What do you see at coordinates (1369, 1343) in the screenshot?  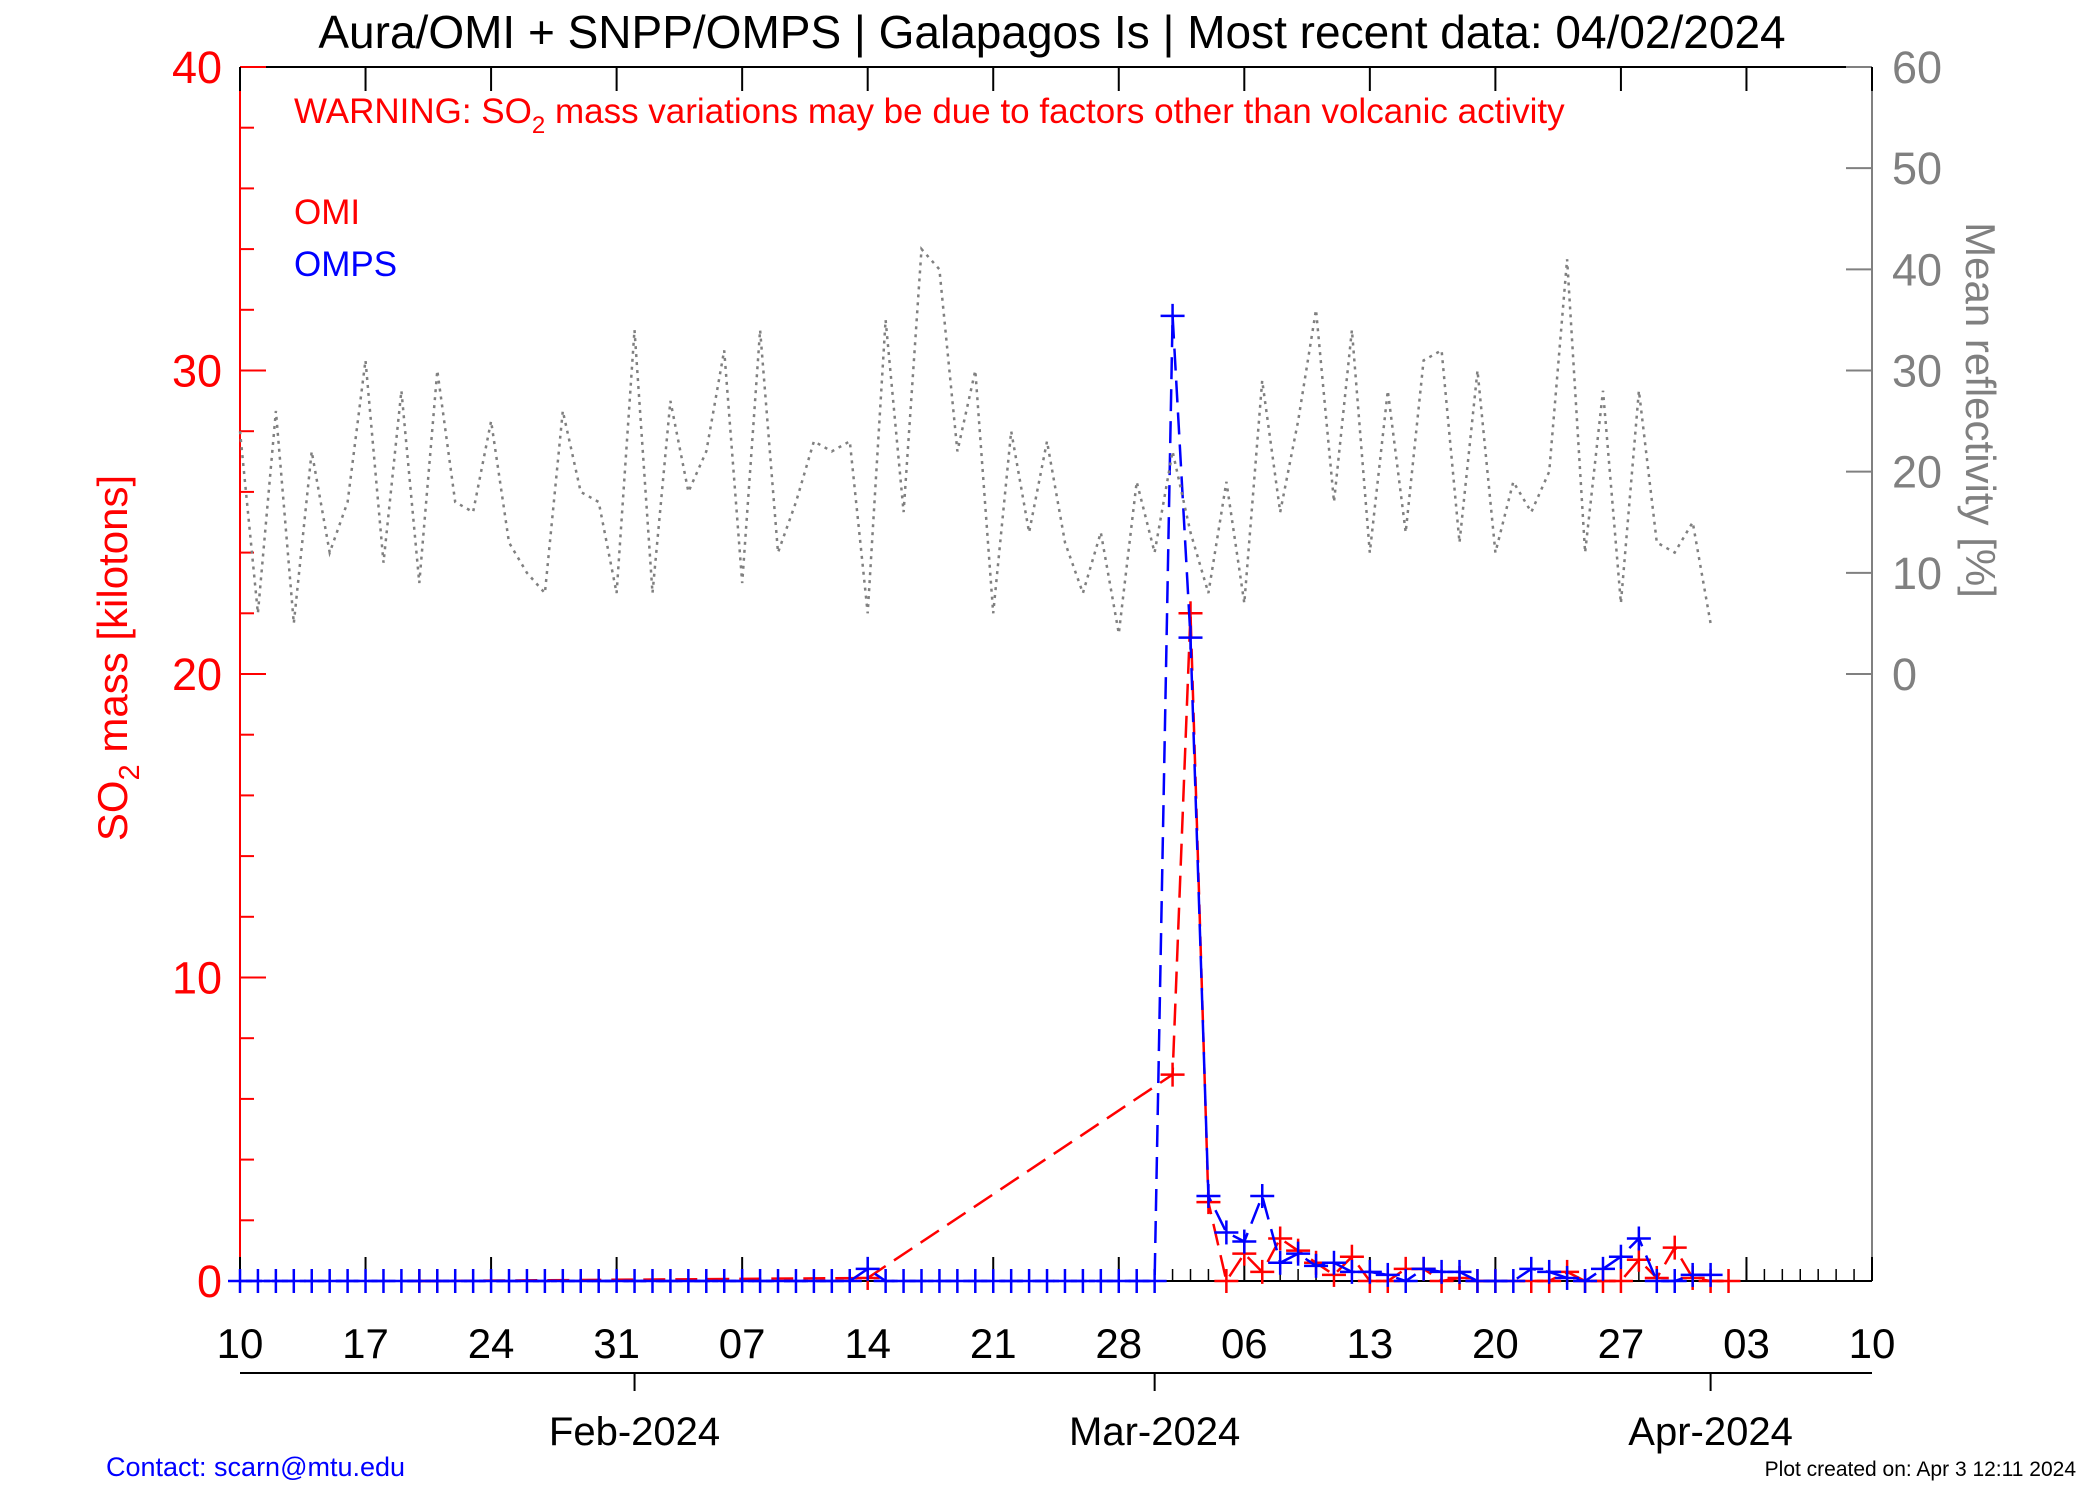 I see `x-axis-tick-label: 13` at bounding box center [1369, 1343].